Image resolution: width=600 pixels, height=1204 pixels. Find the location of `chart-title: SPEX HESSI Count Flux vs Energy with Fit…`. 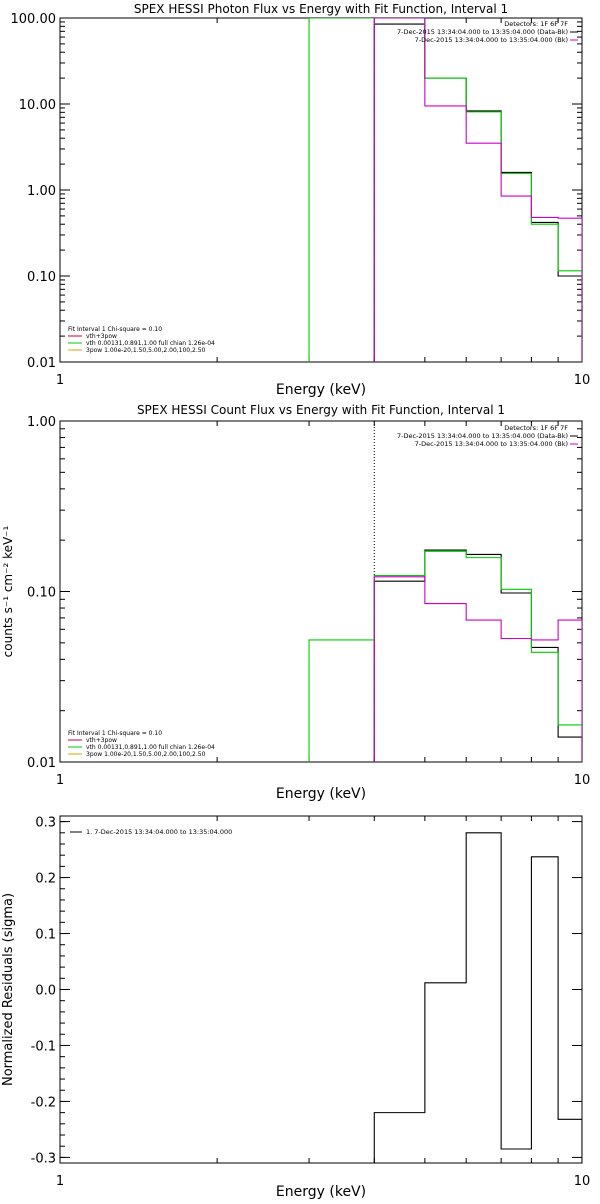

chart-title: SPEX HESSI Count Flux vs Energy with Fit… is located at coordinates (321, 410).